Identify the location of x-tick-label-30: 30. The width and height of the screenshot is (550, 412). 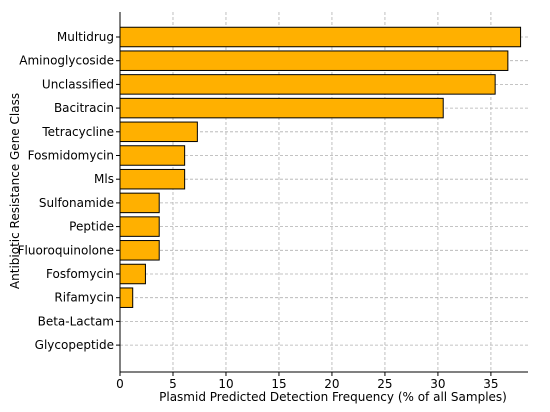
(437, 384).